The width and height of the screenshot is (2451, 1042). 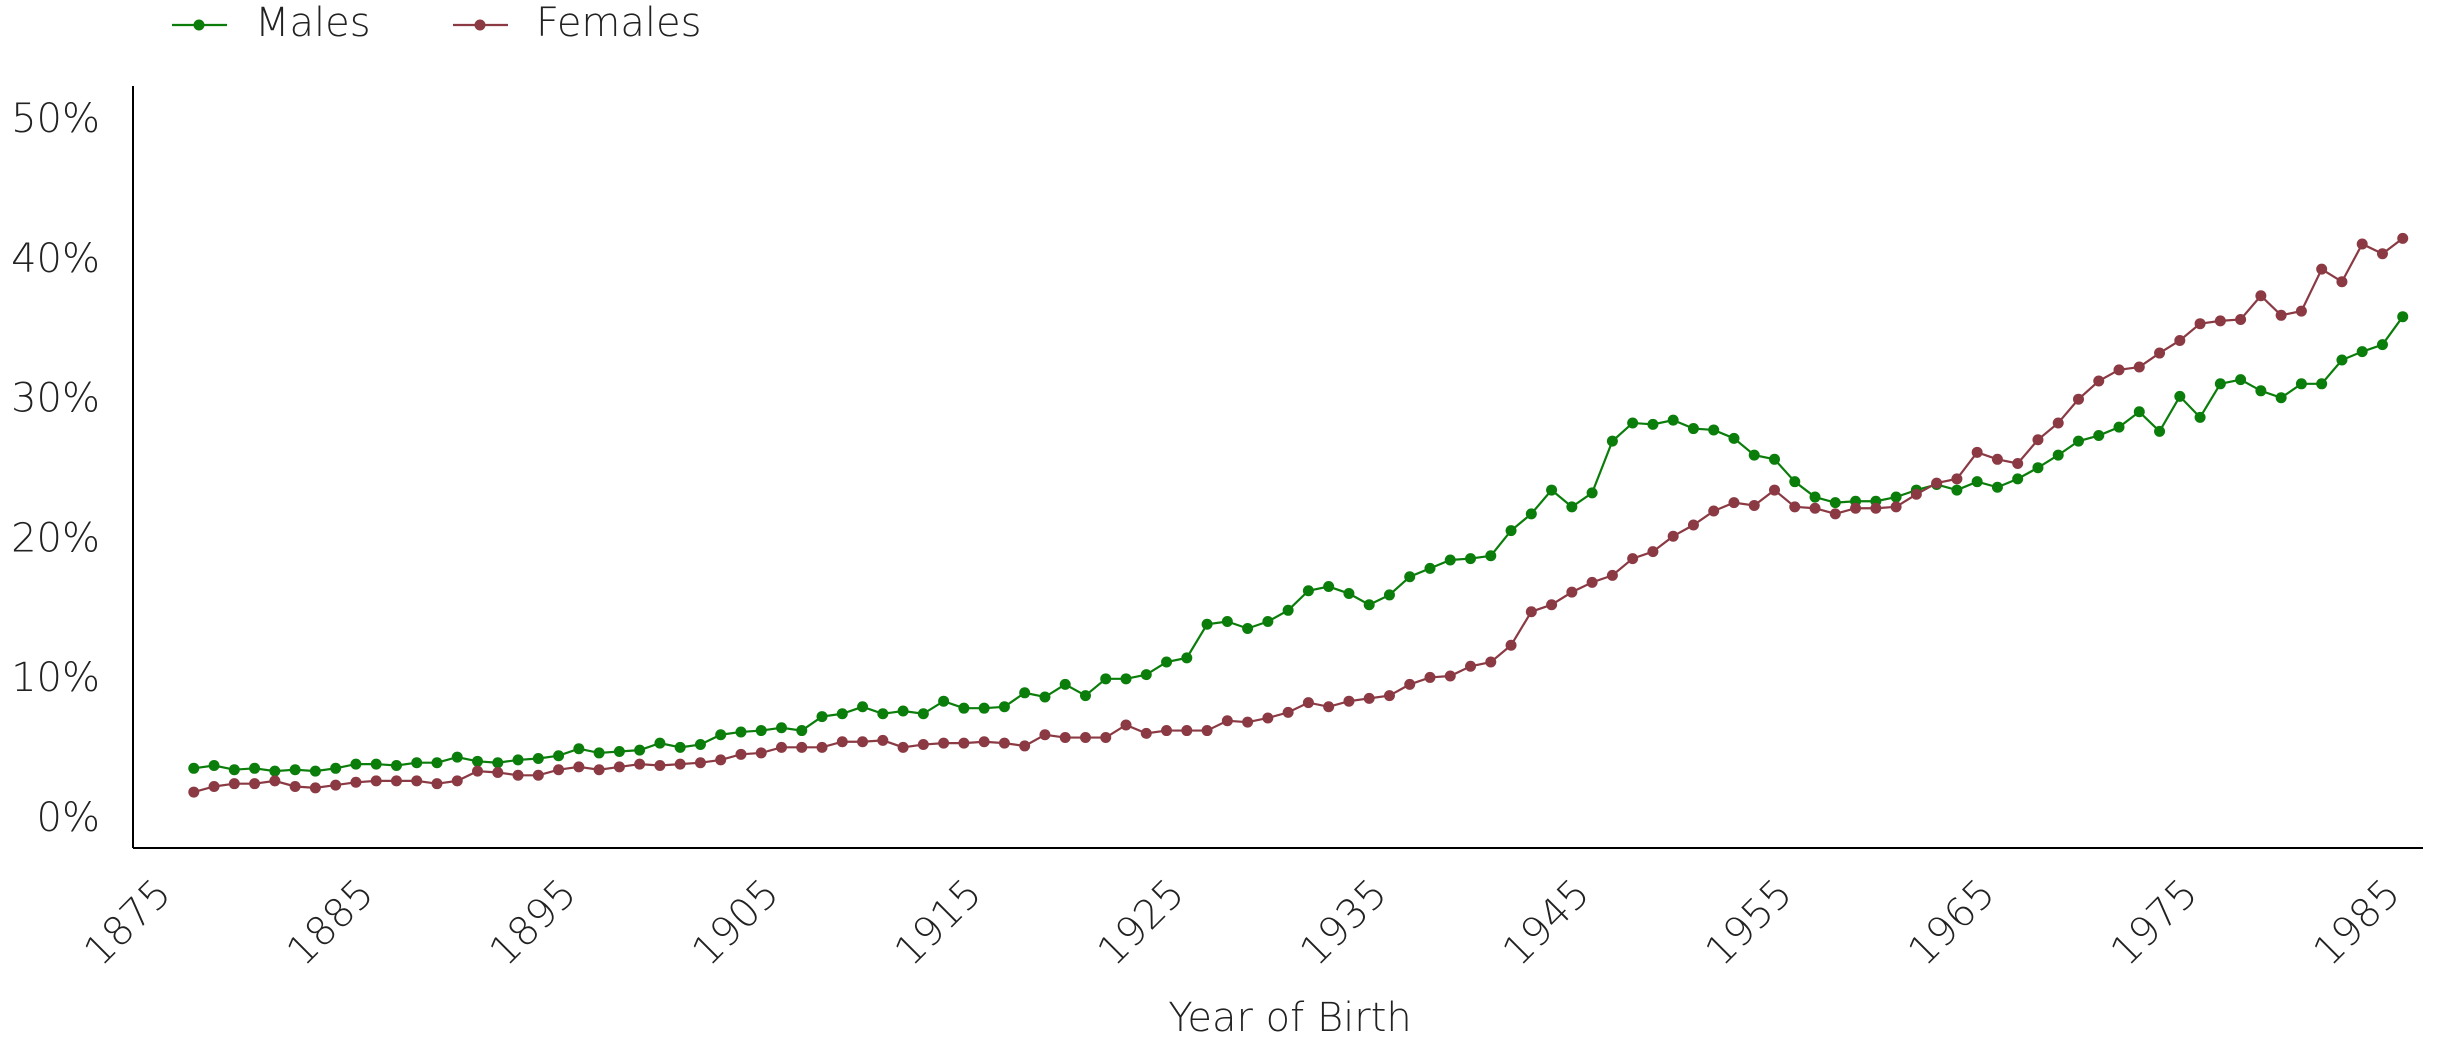 I want to click on y-tick-label: 40%, so click(x=55, y=259).